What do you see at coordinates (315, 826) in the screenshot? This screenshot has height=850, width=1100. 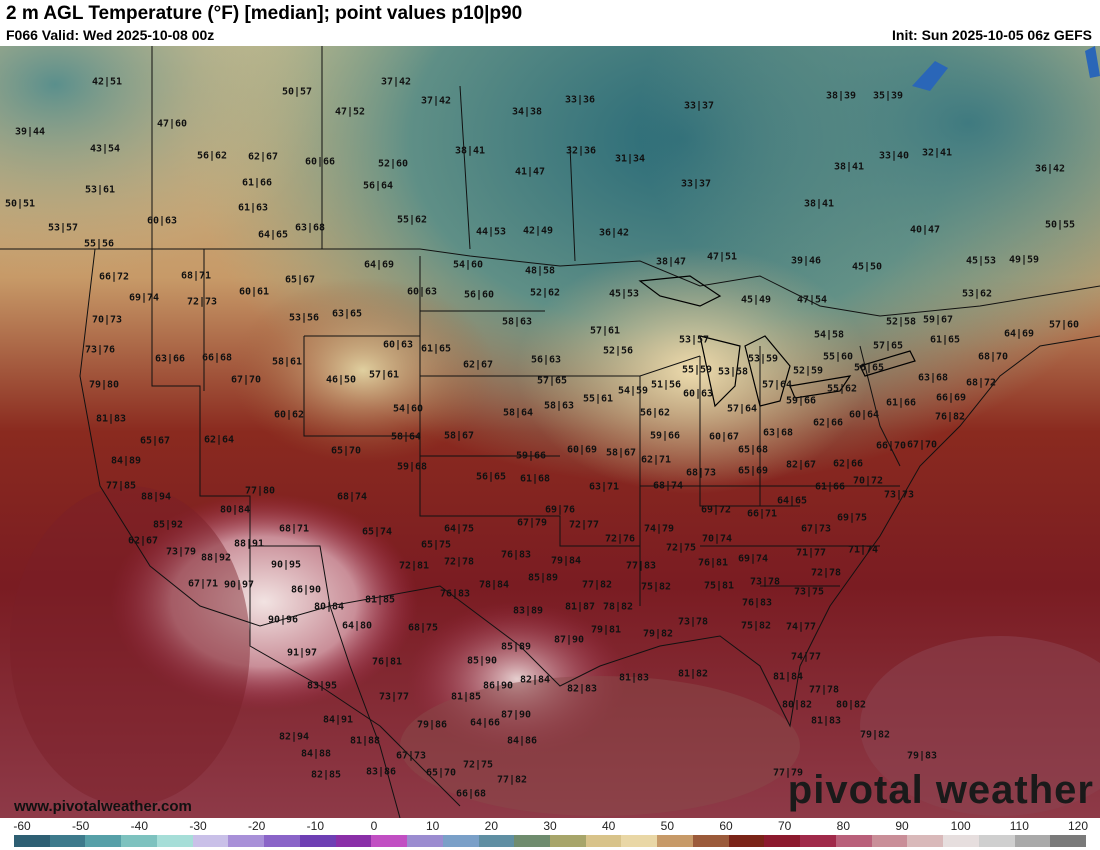 I see `colorbar-tick-label: -10` at bounding box center [315, 826].